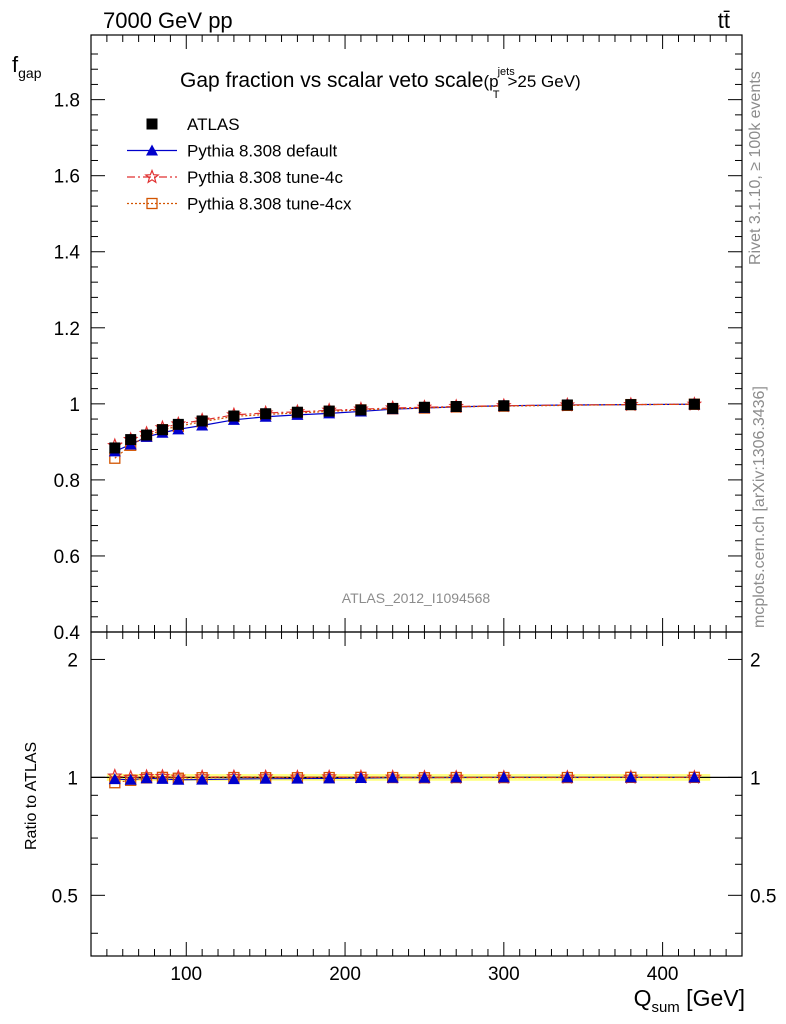  I want to click on collision-label: 7000 GeV pp, so click(168, 20).